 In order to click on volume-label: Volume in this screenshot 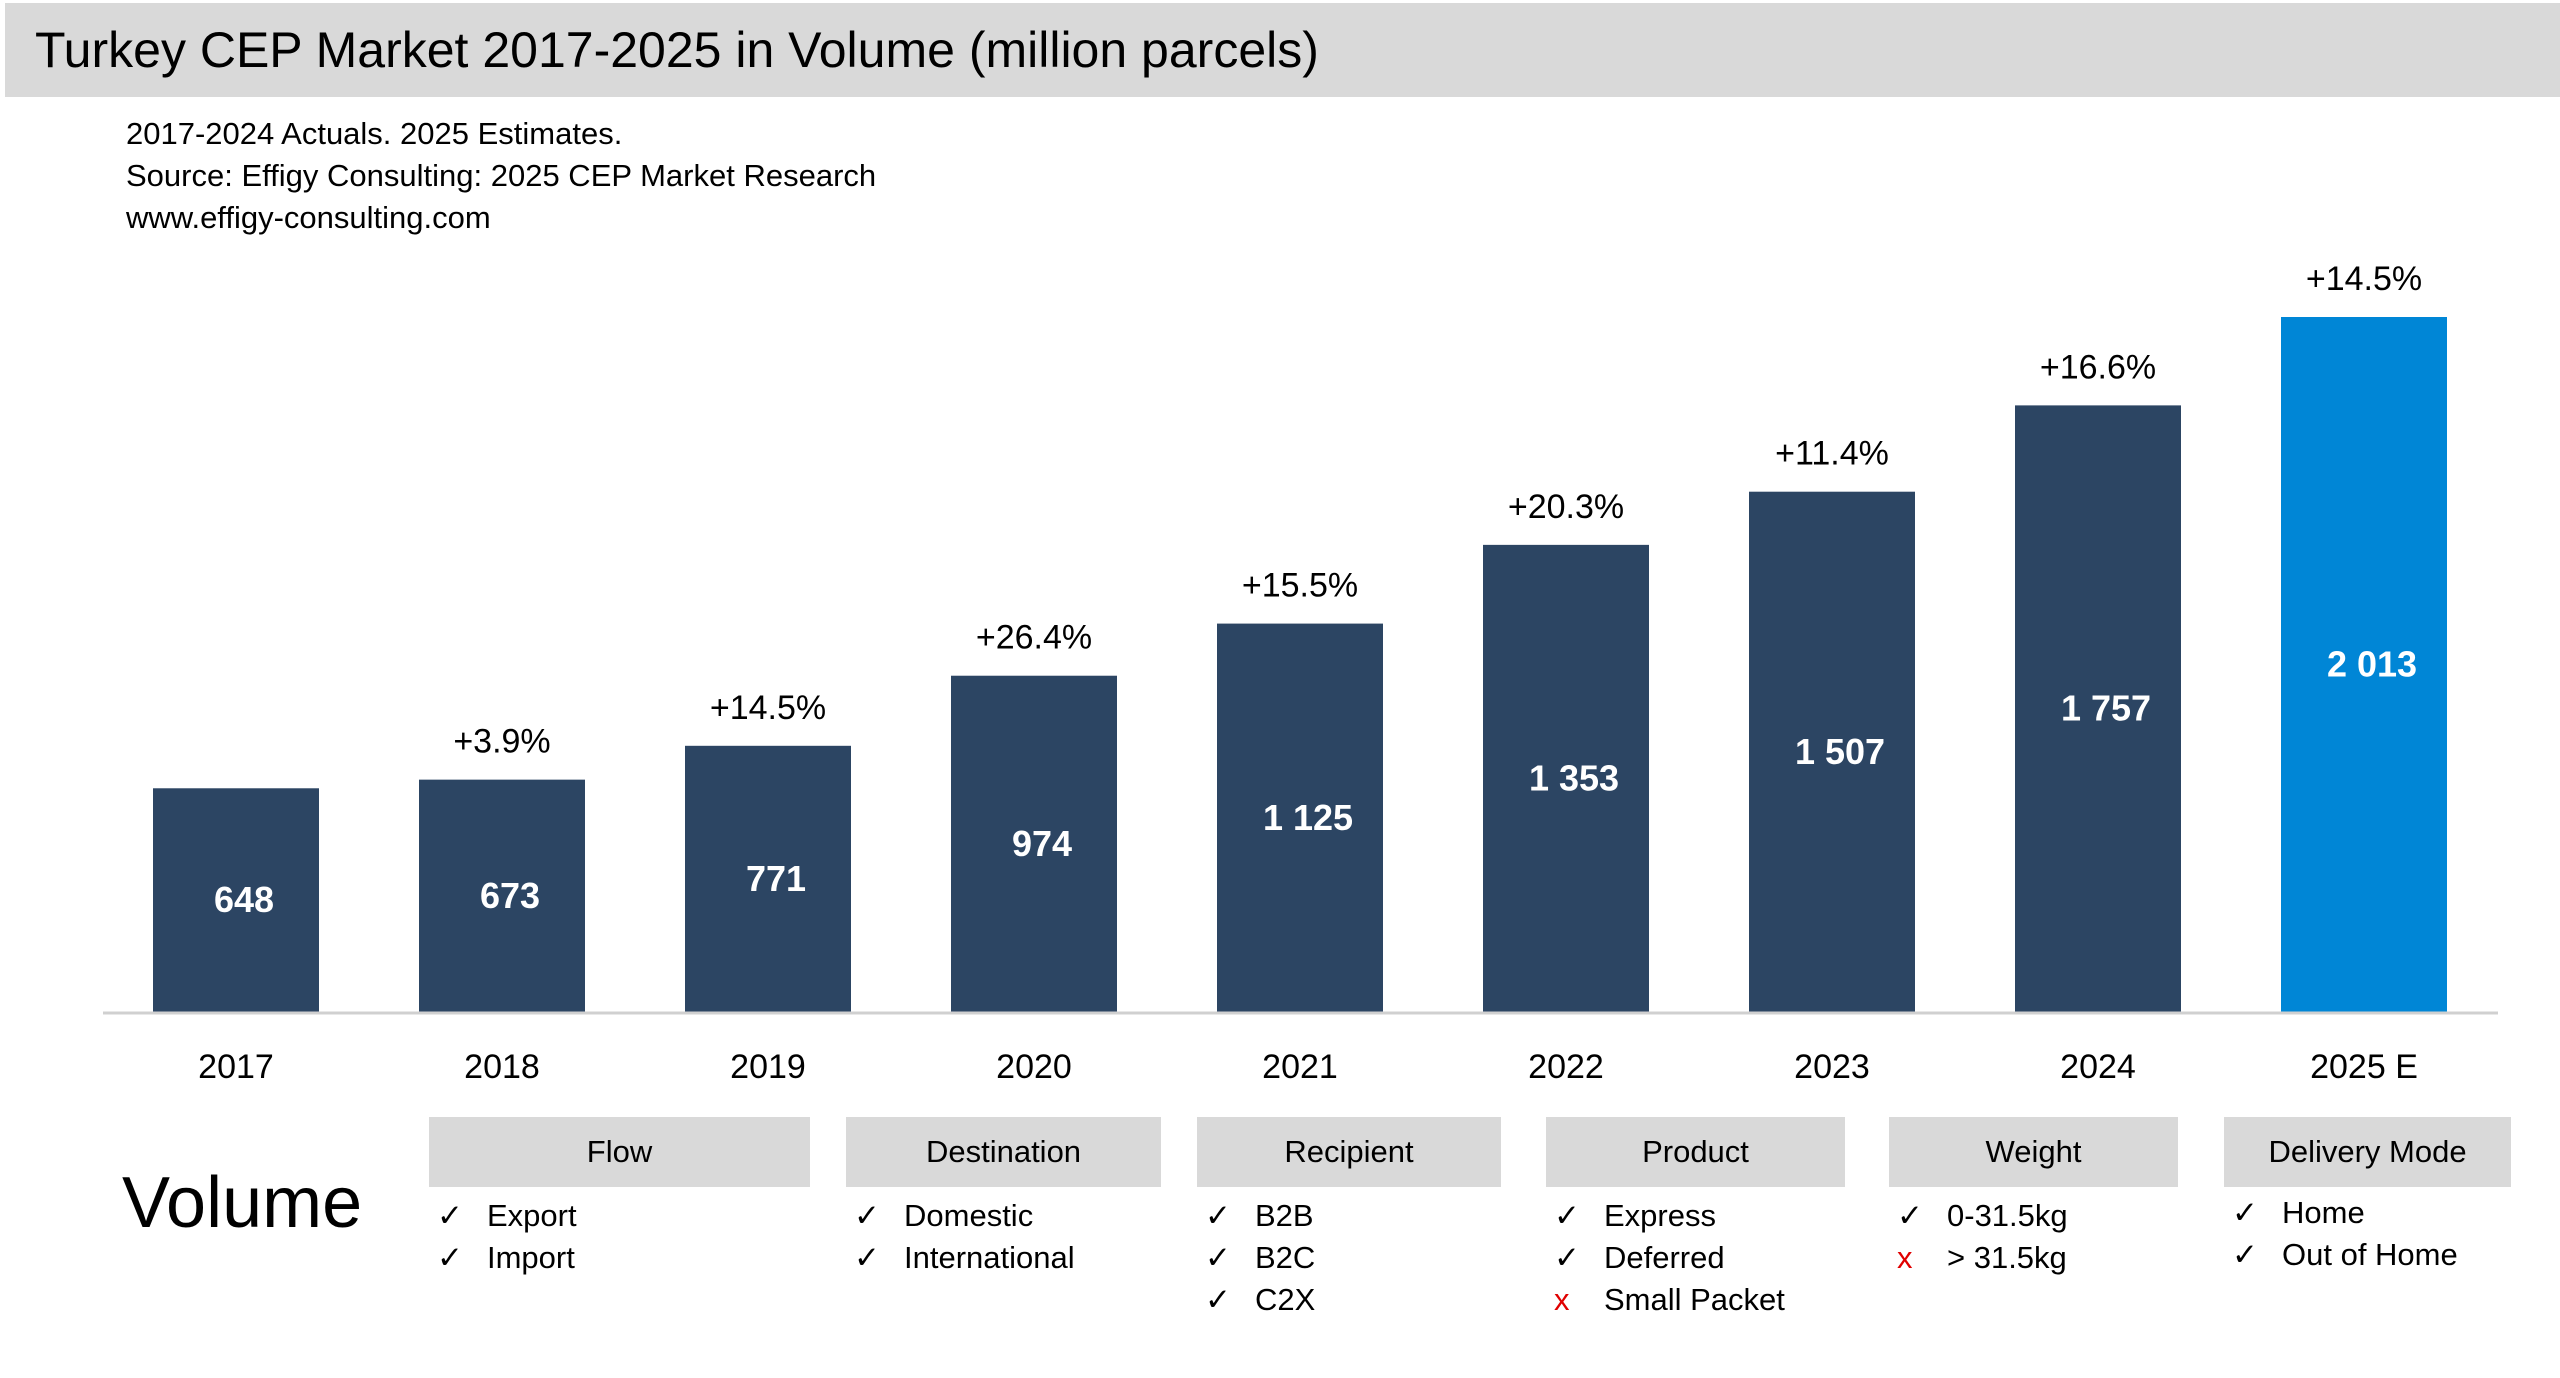, I will do `click(242, 1203)`.